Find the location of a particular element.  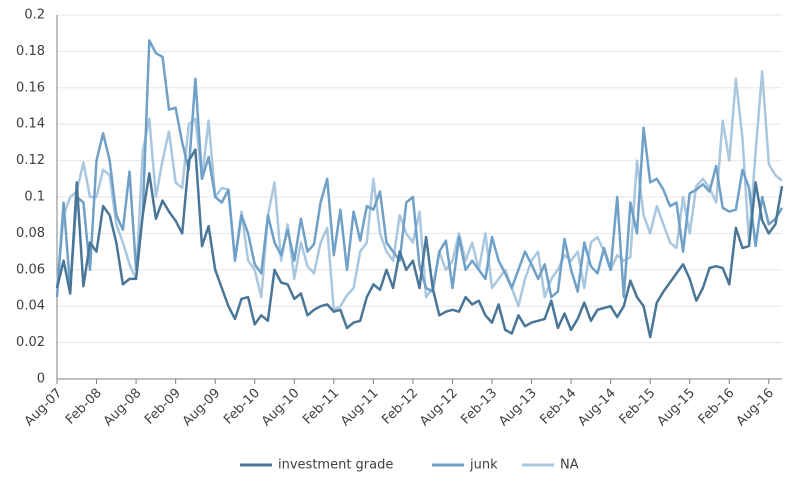

x-tick-label: Feb-08 is located at coordinates (84, 407).